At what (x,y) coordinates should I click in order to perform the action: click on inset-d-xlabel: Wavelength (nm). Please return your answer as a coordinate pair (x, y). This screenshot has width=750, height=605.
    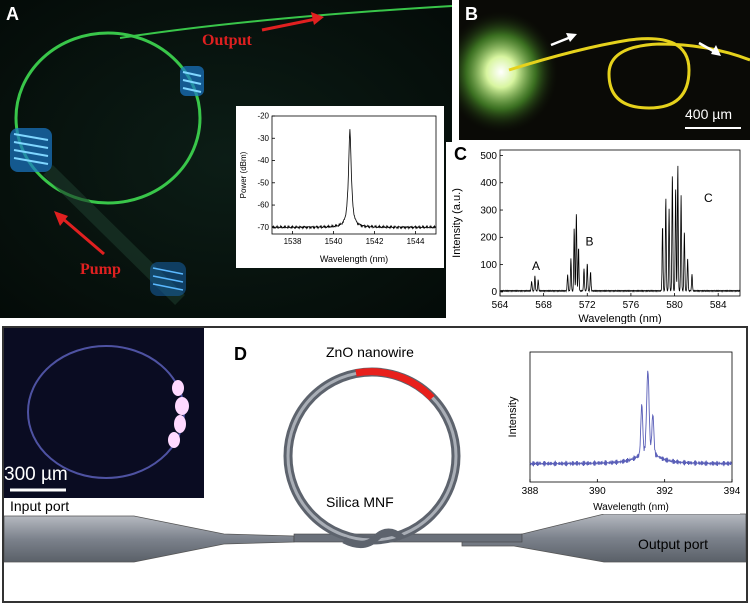
    Looking at the image, I should click on (631, 507).